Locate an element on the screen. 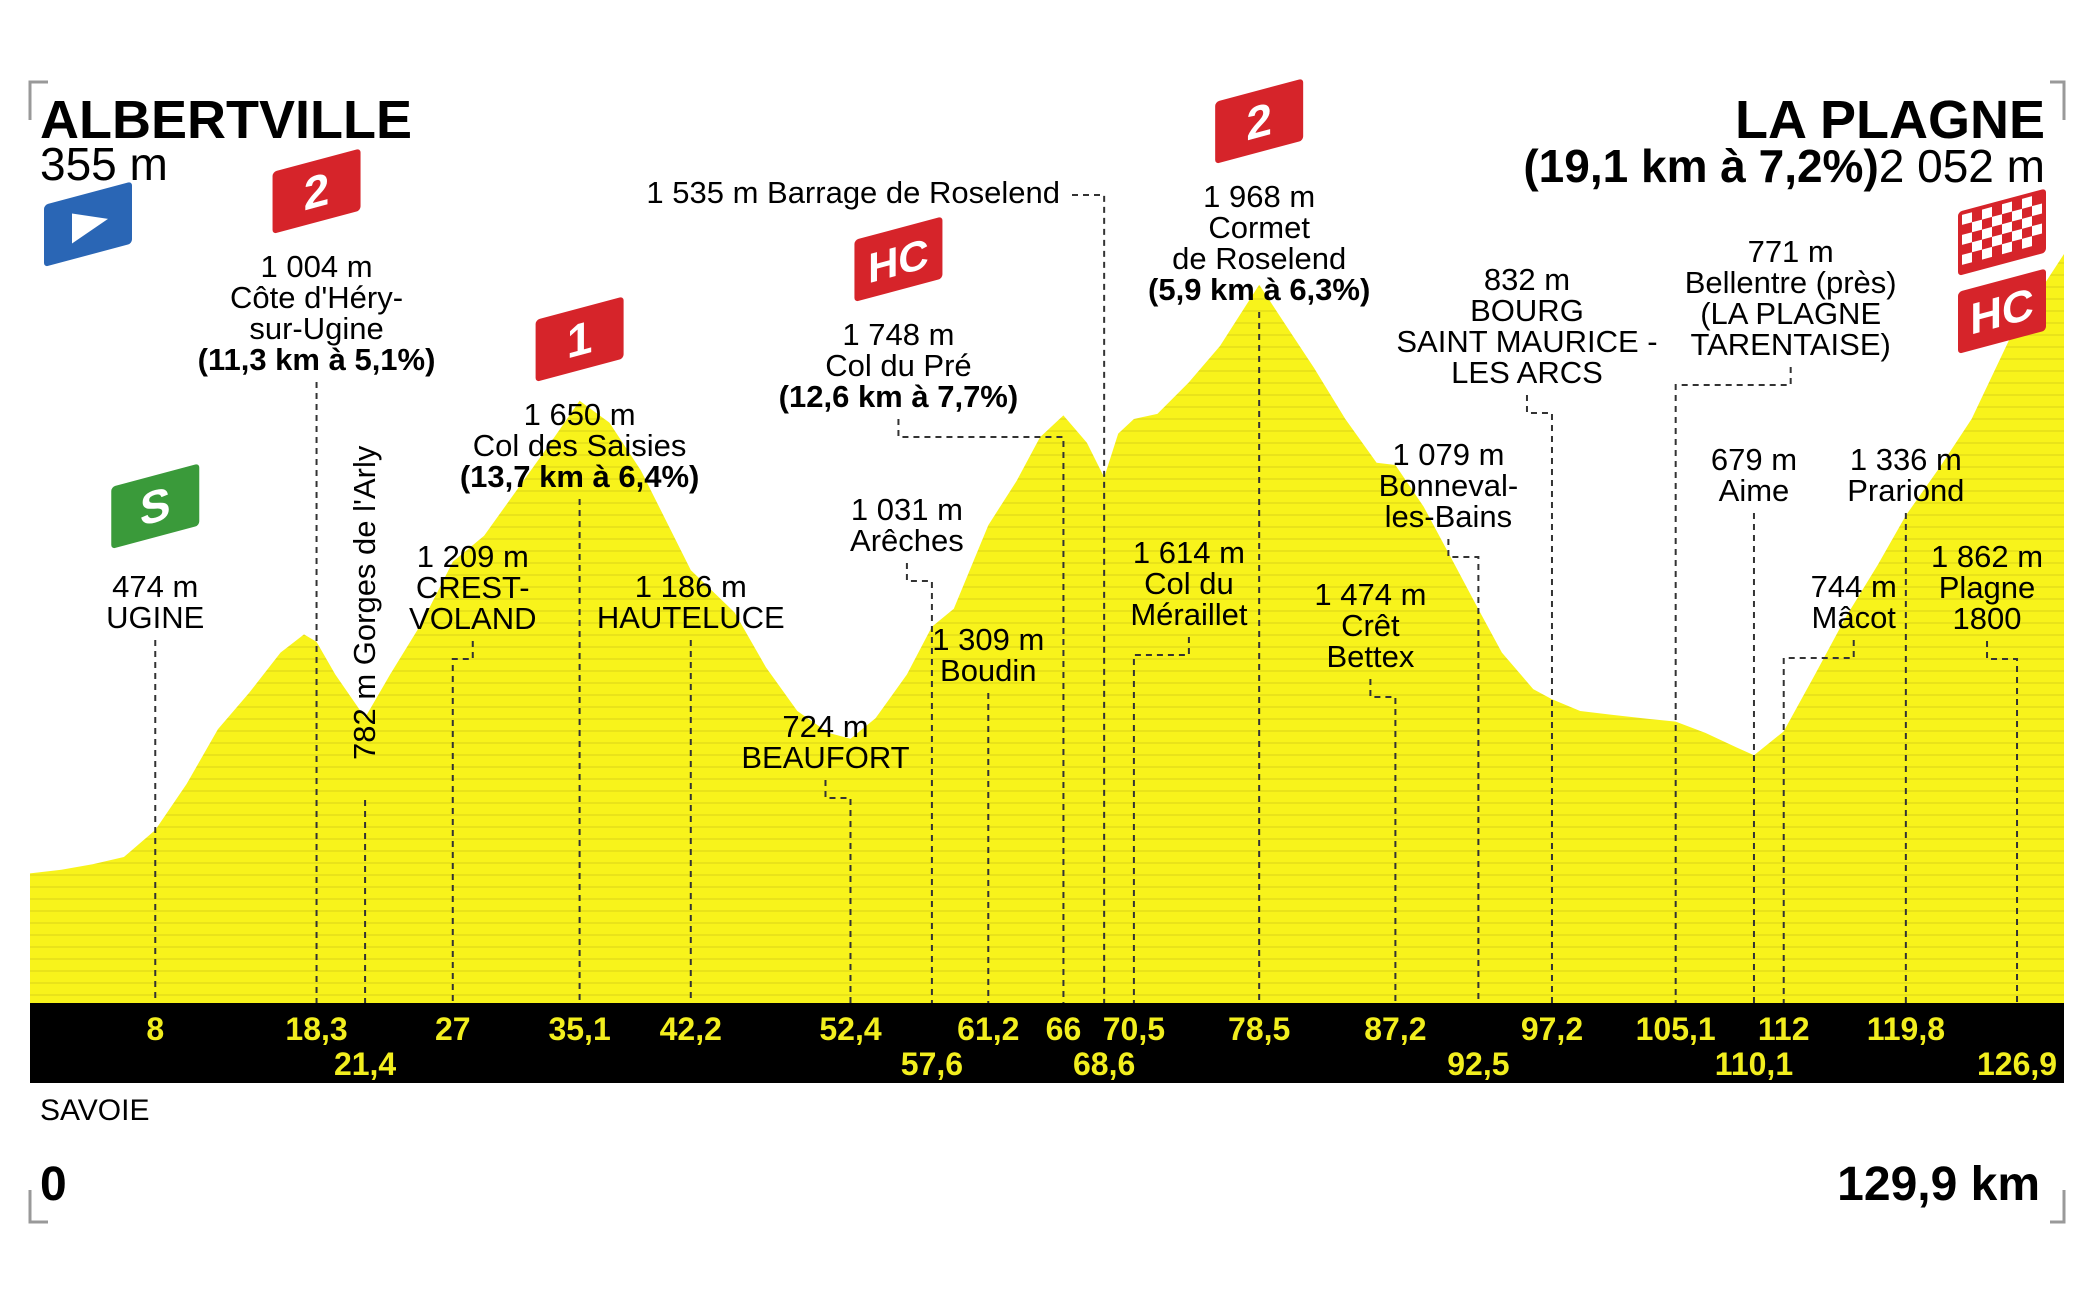 The image size is (2080, 1302). annotation-label: VOLAND is located at coordinates (472, 618).